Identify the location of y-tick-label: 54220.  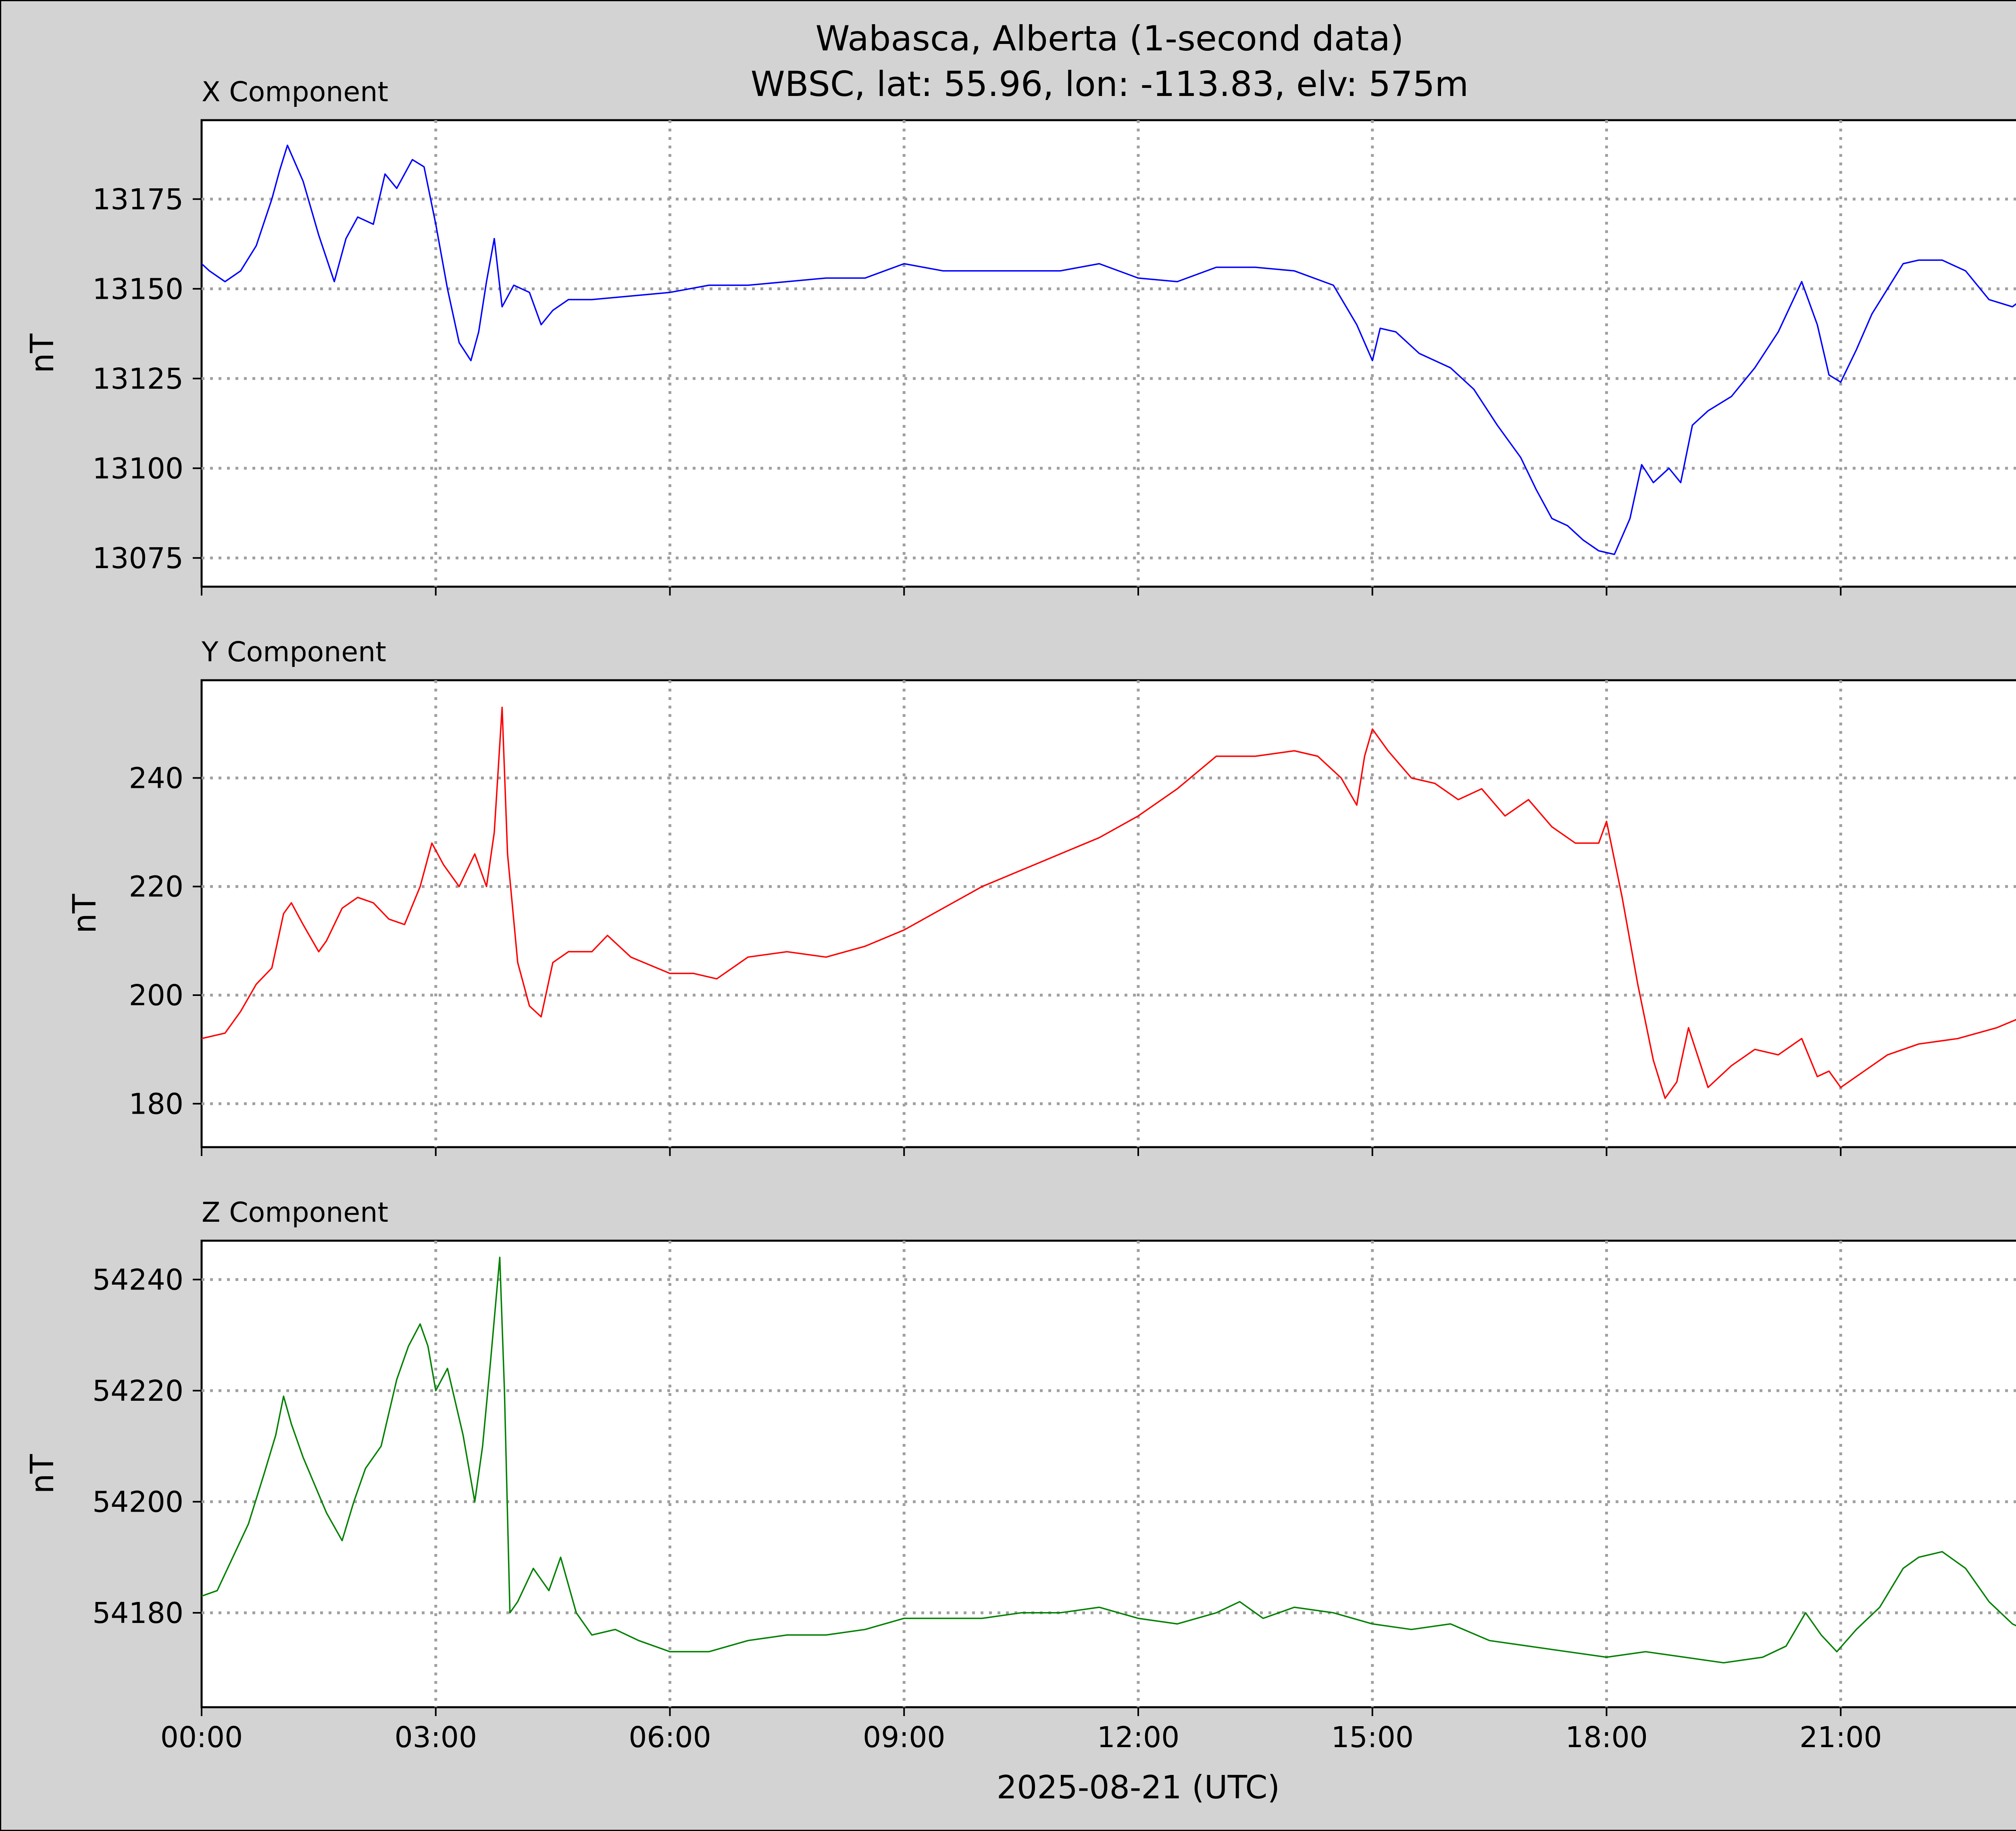
(137, 1391).